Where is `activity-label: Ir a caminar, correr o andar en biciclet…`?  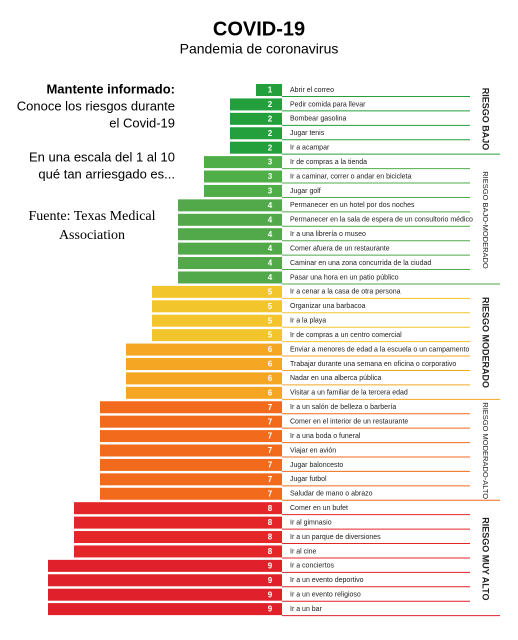 activity-label: Ir a caminar, correr o andar en biciclet… is located at coordinates (350, 176).